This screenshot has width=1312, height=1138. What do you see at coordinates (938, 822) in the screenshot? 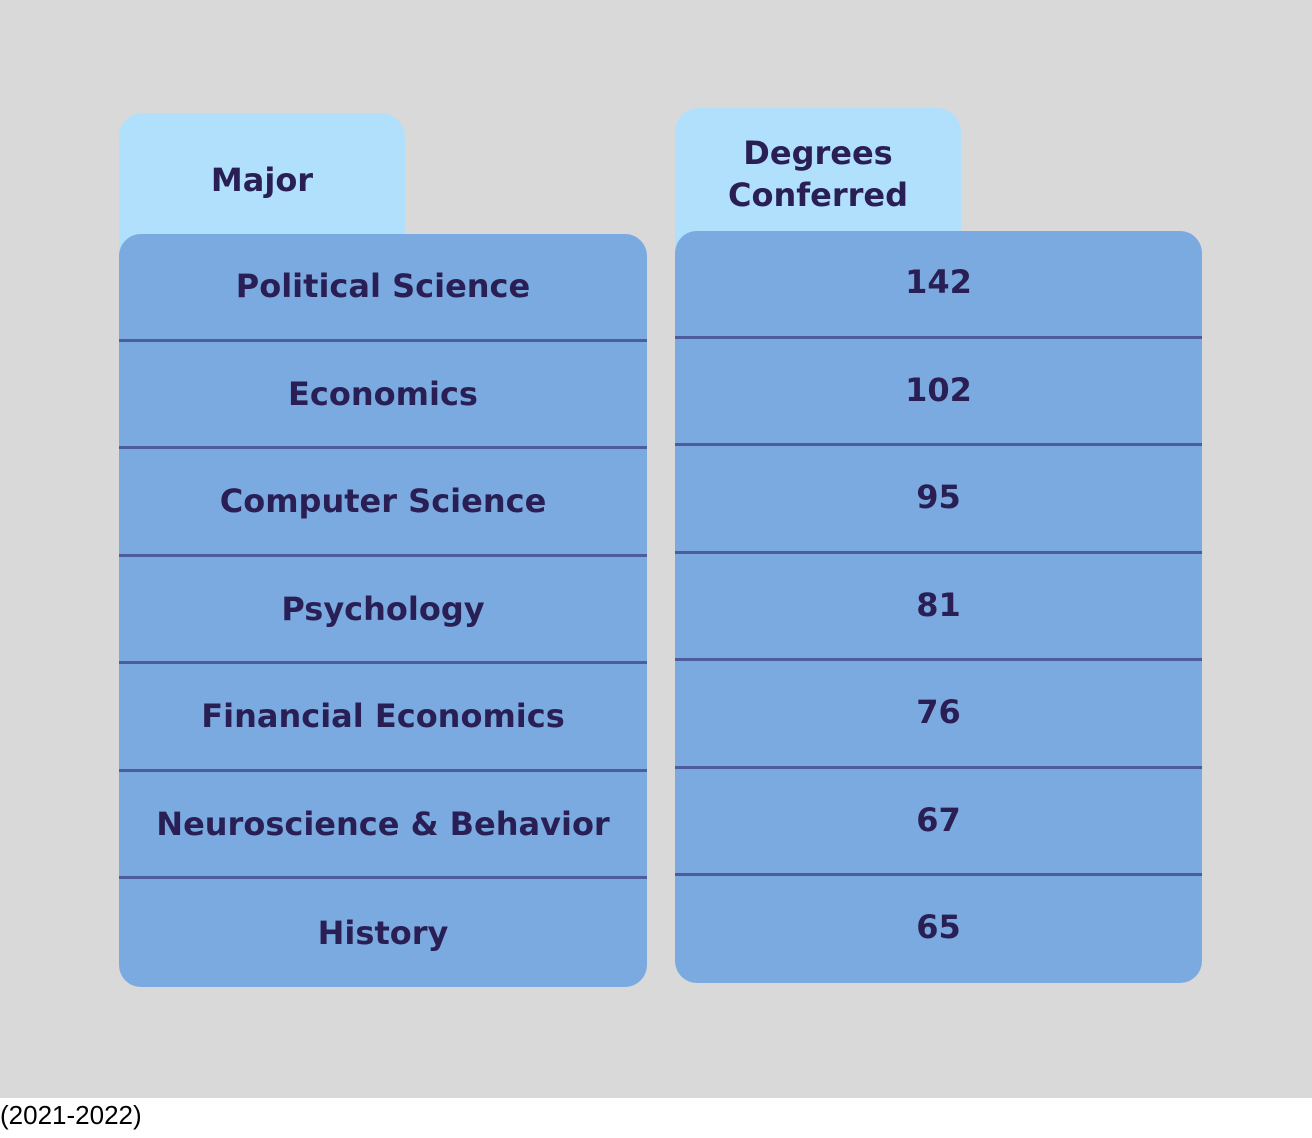
I see `degrees-cell: 67` at bounding box center [938, 822].